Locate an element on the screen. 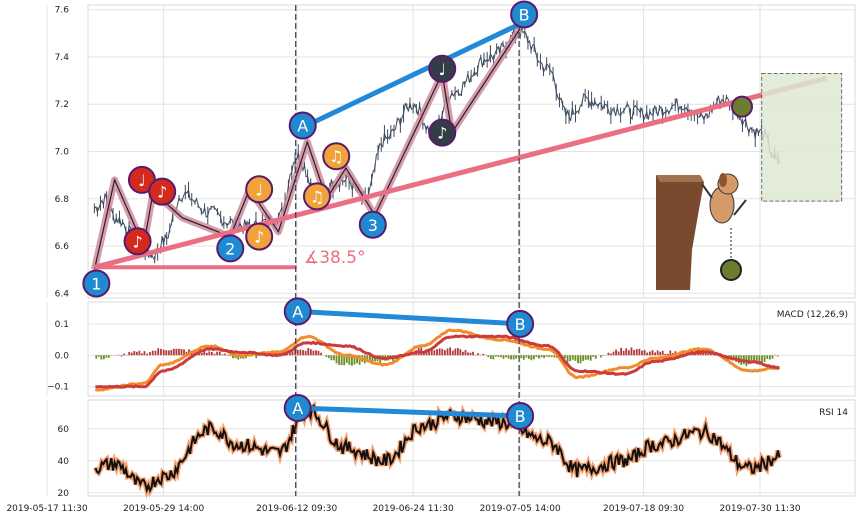  macd-y-tick-label: 0.0 is located at coordinates (62, 356).